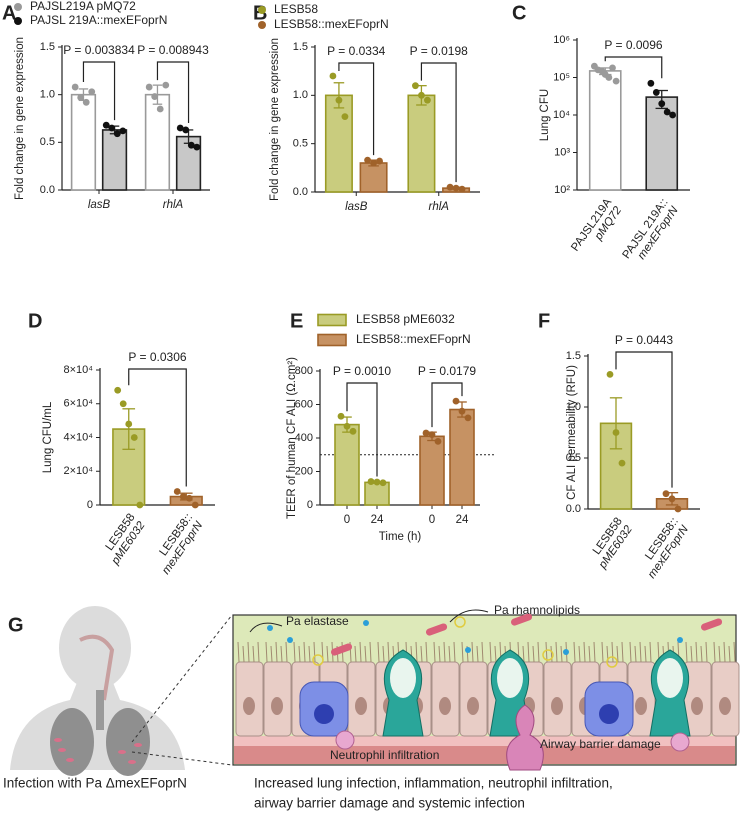  What do you see at coordinates (561, 40) in the screenshot?
I see `y-tick-label: 10⁶` at bounding box center [561, 40].